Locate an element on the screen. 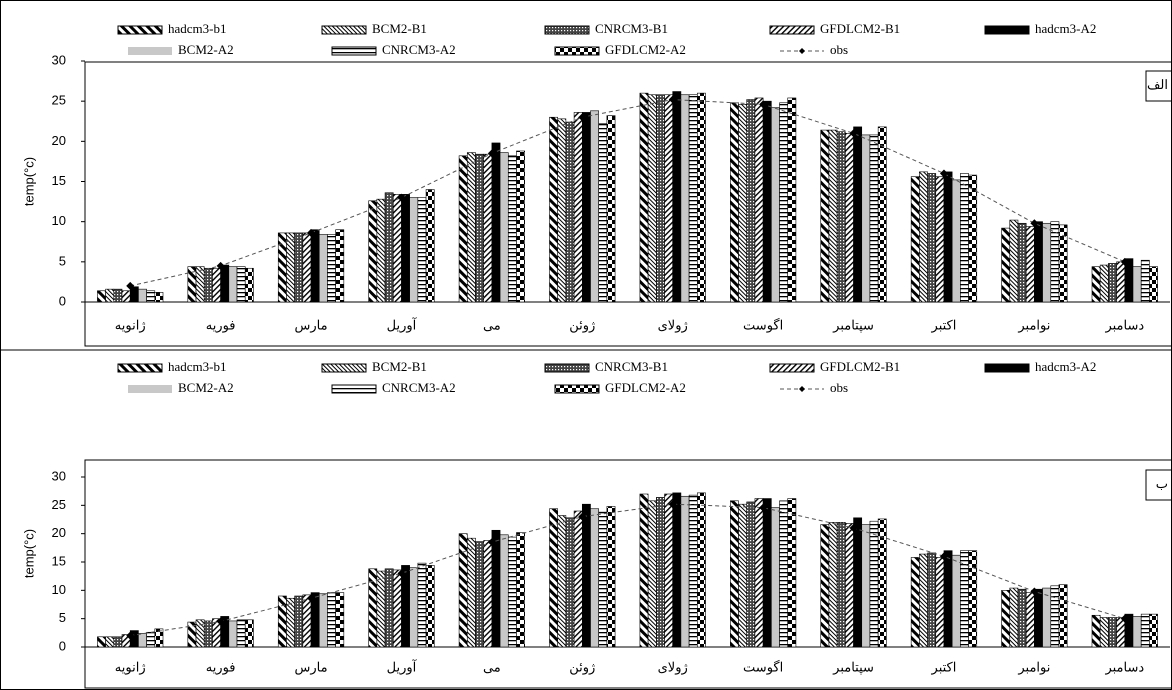 The width and height of the screenshot is (1172, 690). y-tick-label: 10 is located at coordinates (59, 220).